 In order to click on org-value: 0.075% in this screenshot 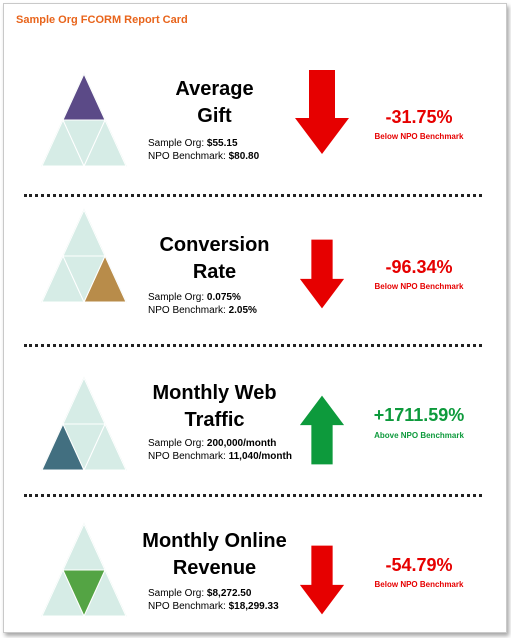, I will do `click(223, 297)`.